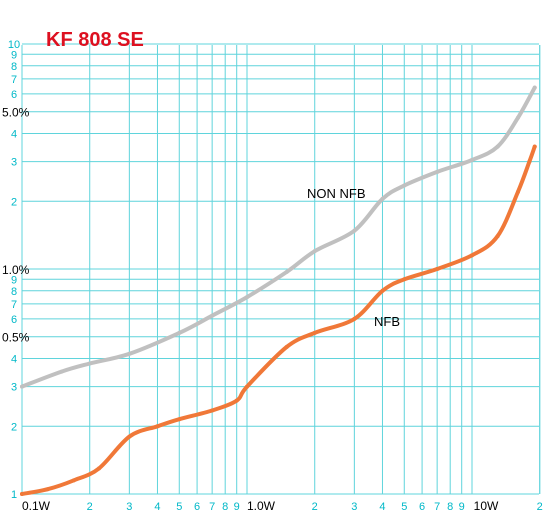 This screenshot has height=525, width=554. Describe the element at coordinates (14, 45) in the screenshot. I see `y-tick-label: 10` at that location.